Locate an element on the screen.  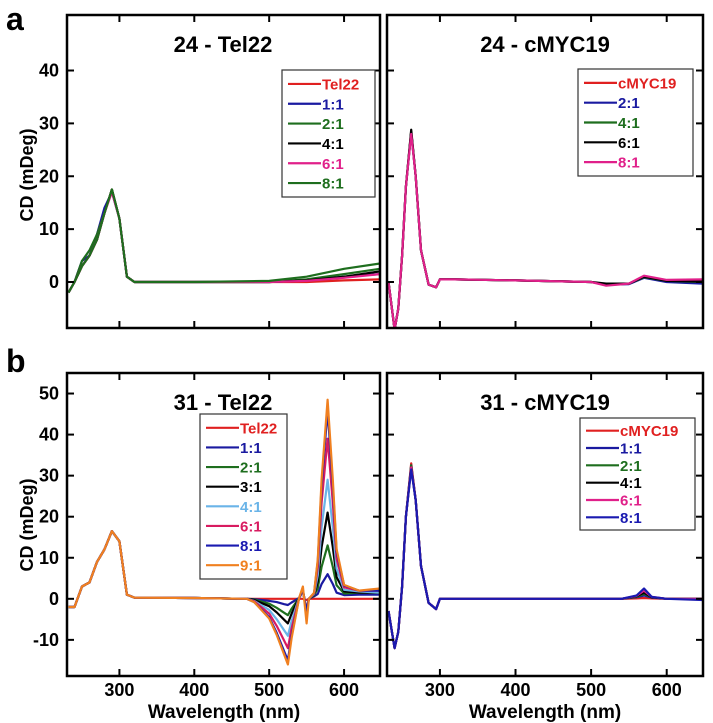
legend-label: 3:1 is located at coordinates (251, 487).